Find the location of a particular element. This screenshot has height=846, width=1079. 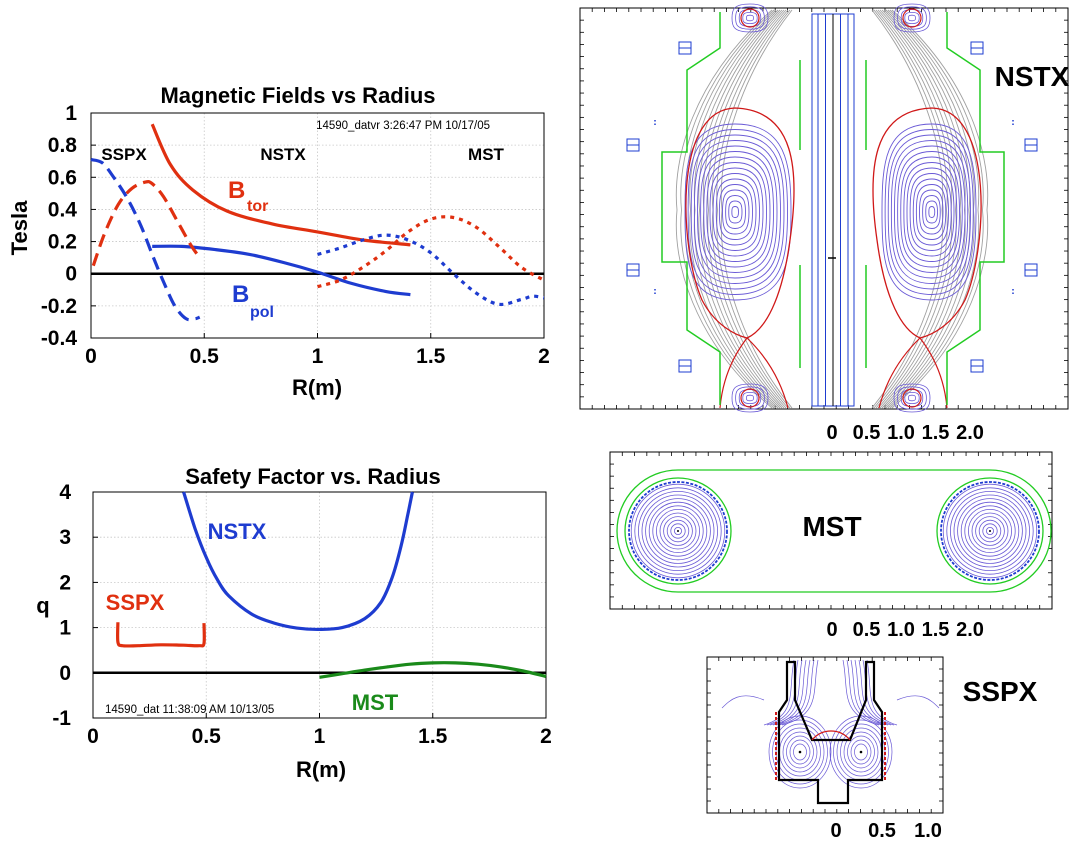

mst-edge is located at coordinates (678, 531).